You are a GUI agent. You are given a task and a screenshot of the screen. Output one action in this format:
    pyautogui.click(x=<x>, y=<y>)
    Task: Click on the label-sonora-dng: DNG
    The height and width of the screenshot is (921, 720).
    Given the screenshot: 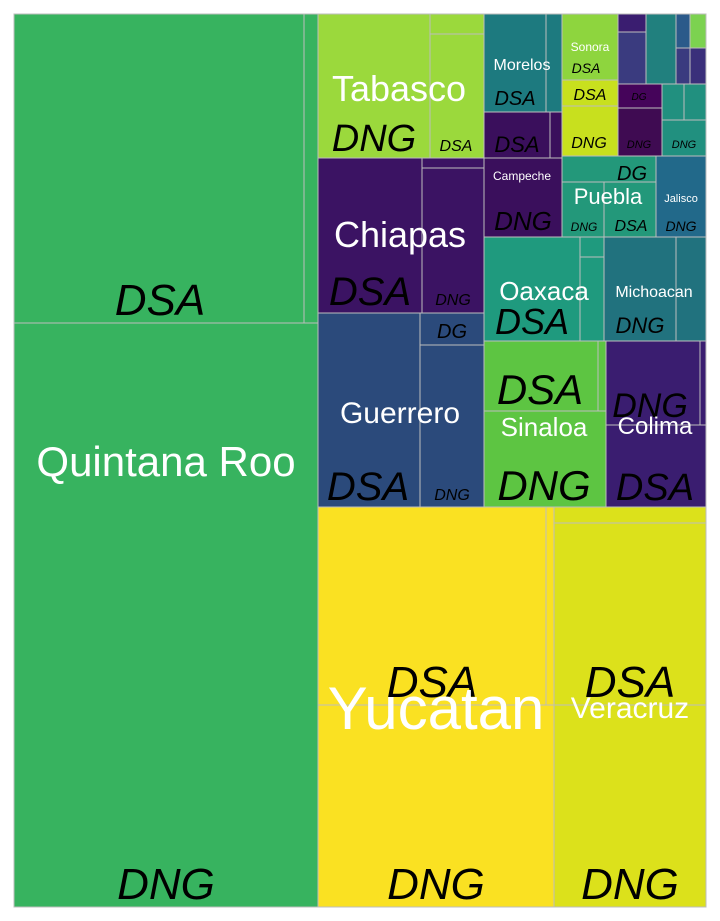 What is the action you would take?
    pyautogui.click(x=589, y=143)
    